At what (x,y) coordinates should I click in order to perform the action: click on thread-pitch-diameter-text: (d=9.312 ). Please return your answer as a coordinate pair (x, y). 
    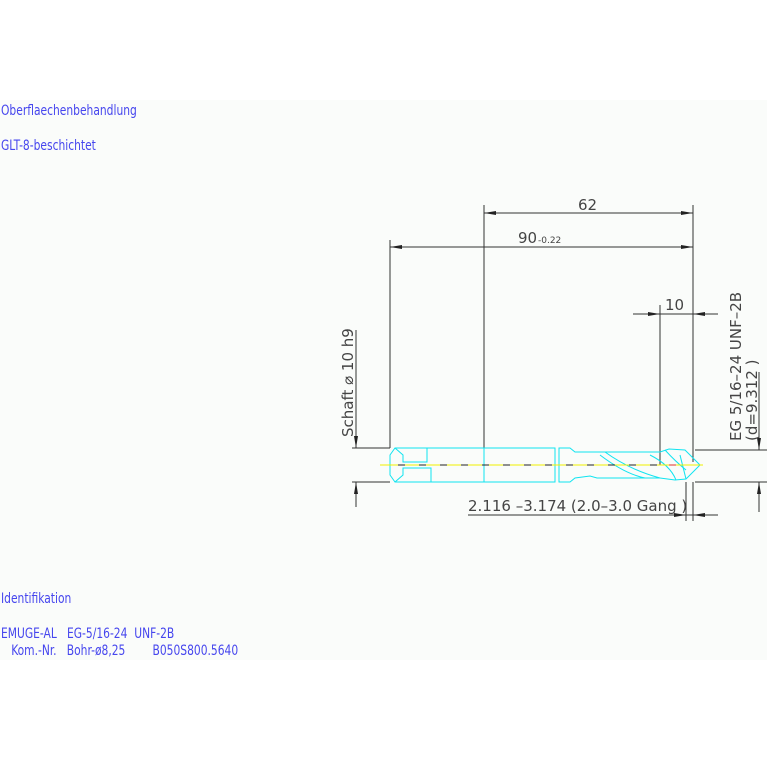
    Looking at the image, I should click on (752, 400).